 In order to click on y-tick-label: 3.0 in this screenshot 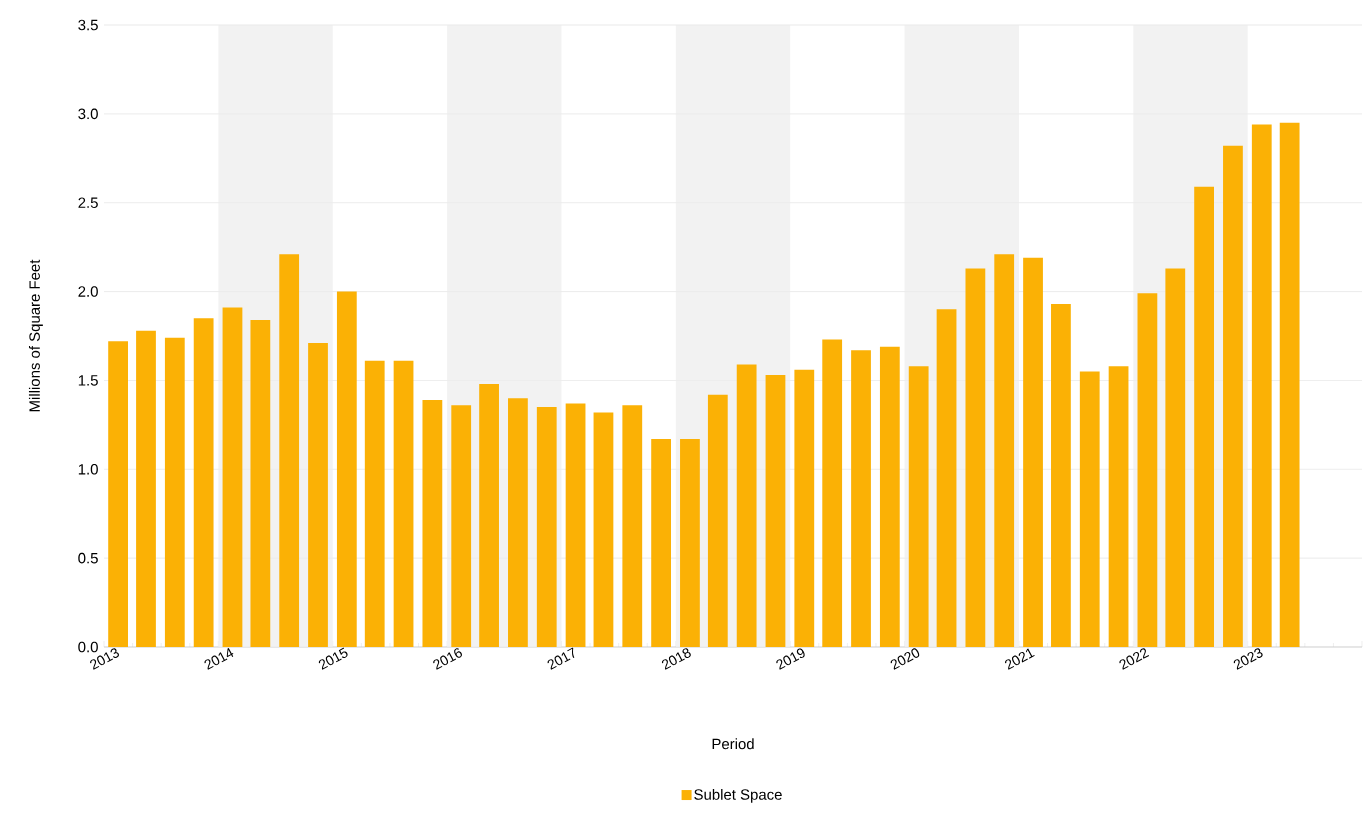, I will do `click(88, 114)`.